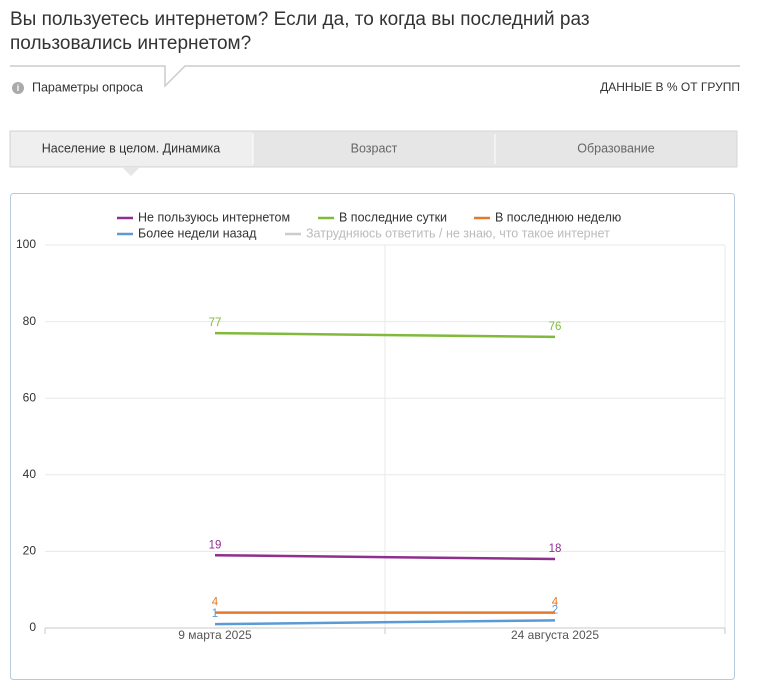 The width and height of the screenshot is (758, 699). Describe the element at coordinates (555, 610) in the screenshot. I see `data-label: 2` at that location.